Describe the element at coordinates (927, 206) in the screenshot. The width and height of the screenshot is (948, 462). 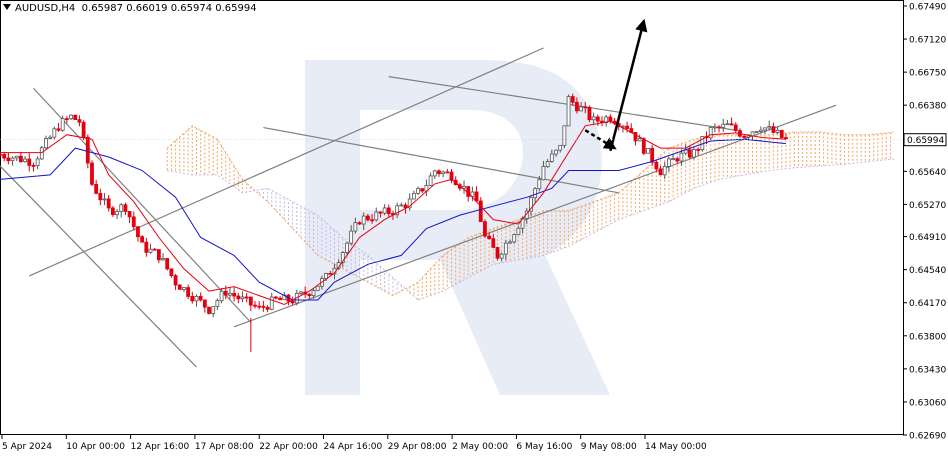
I see `y-tick-label: 0.65270` at that location.